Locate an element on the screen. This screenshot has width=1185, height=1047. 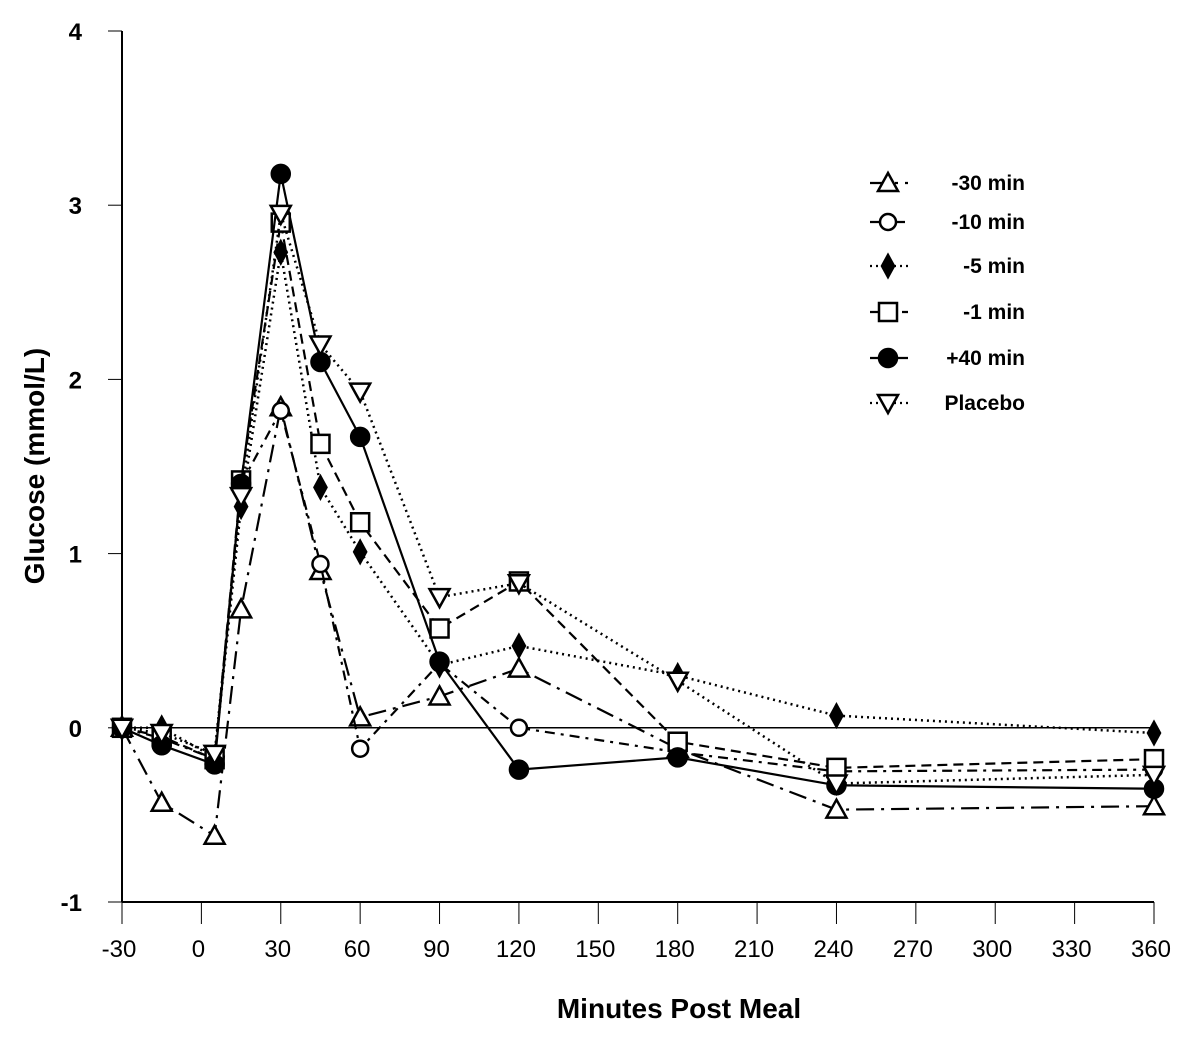
x-tick-label: 150 is located at coordinates (595, 949).